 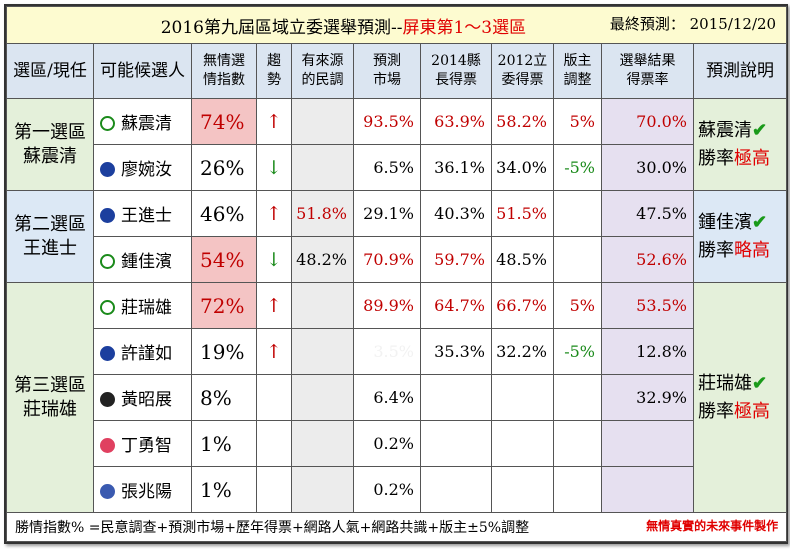 What do you see at coordinates (142, 259) in the screenshot?
I see `candidate-cell: 鍾佳濱` at bounding box center [142, 259].